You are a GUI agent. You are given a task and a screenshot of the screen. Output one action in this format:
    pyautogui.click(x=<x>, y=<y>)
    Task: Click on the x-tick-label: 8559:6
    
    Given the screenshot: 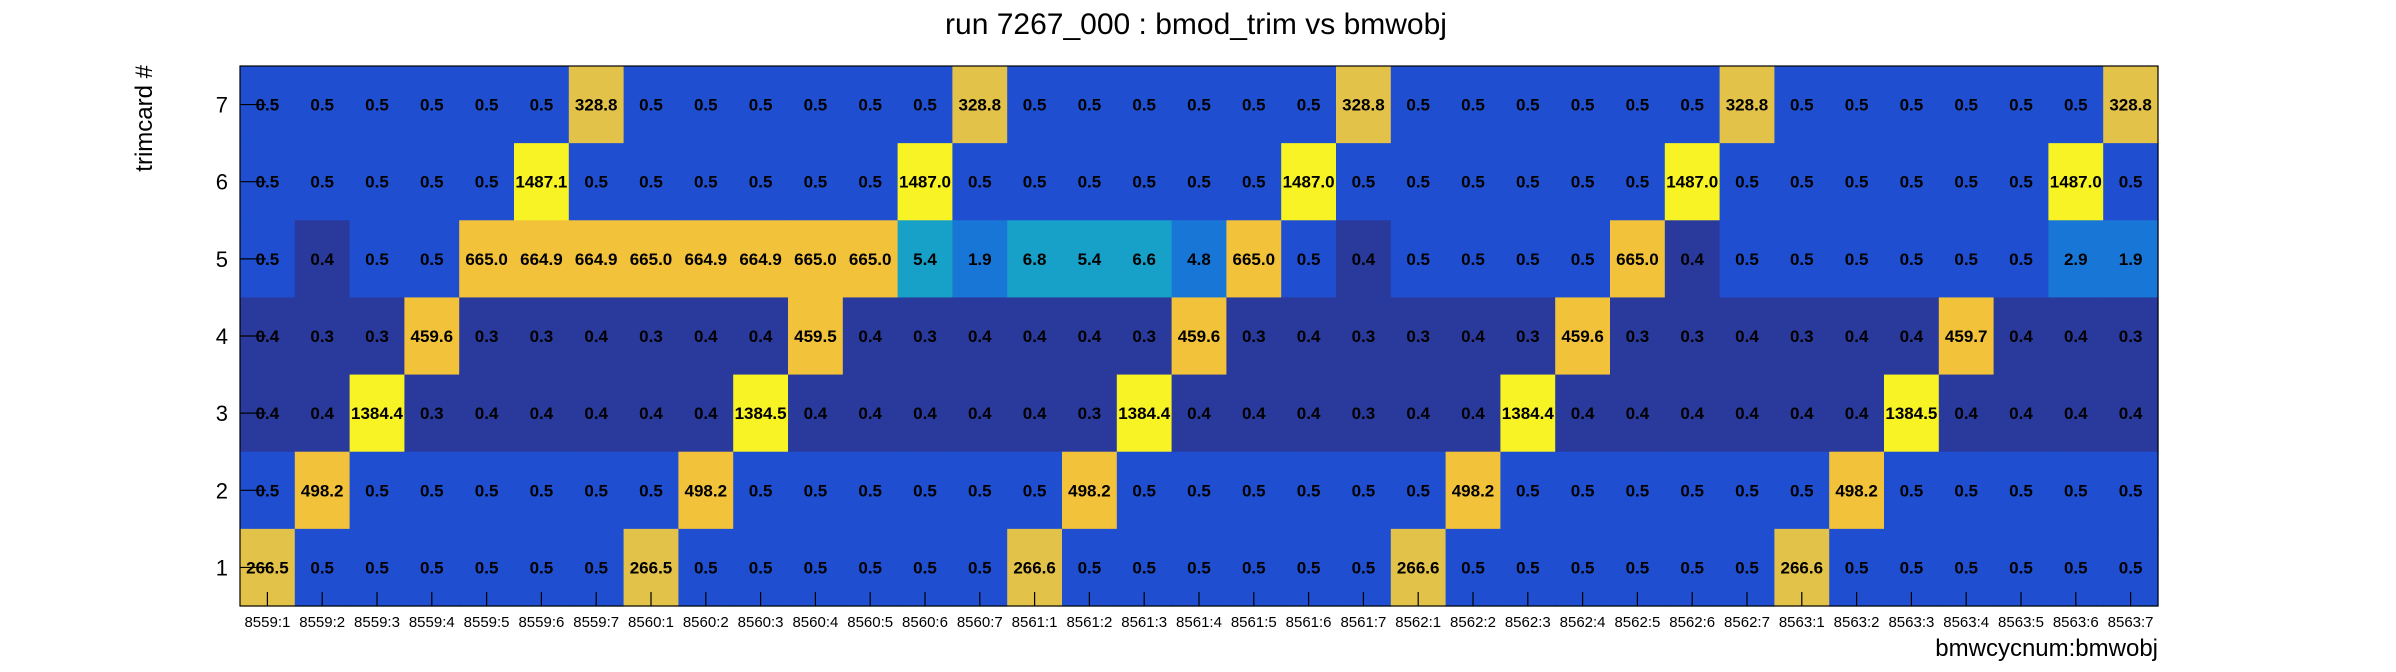 What is the action you would take?
    pyautogui.click(x=541, y=622)
    